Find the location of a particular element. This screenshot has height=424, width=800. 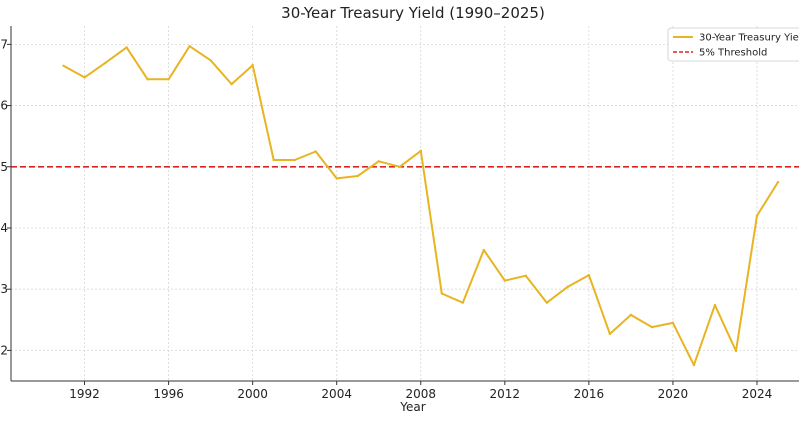

y-tick-label: 7 is located at coordinates (4, 44).